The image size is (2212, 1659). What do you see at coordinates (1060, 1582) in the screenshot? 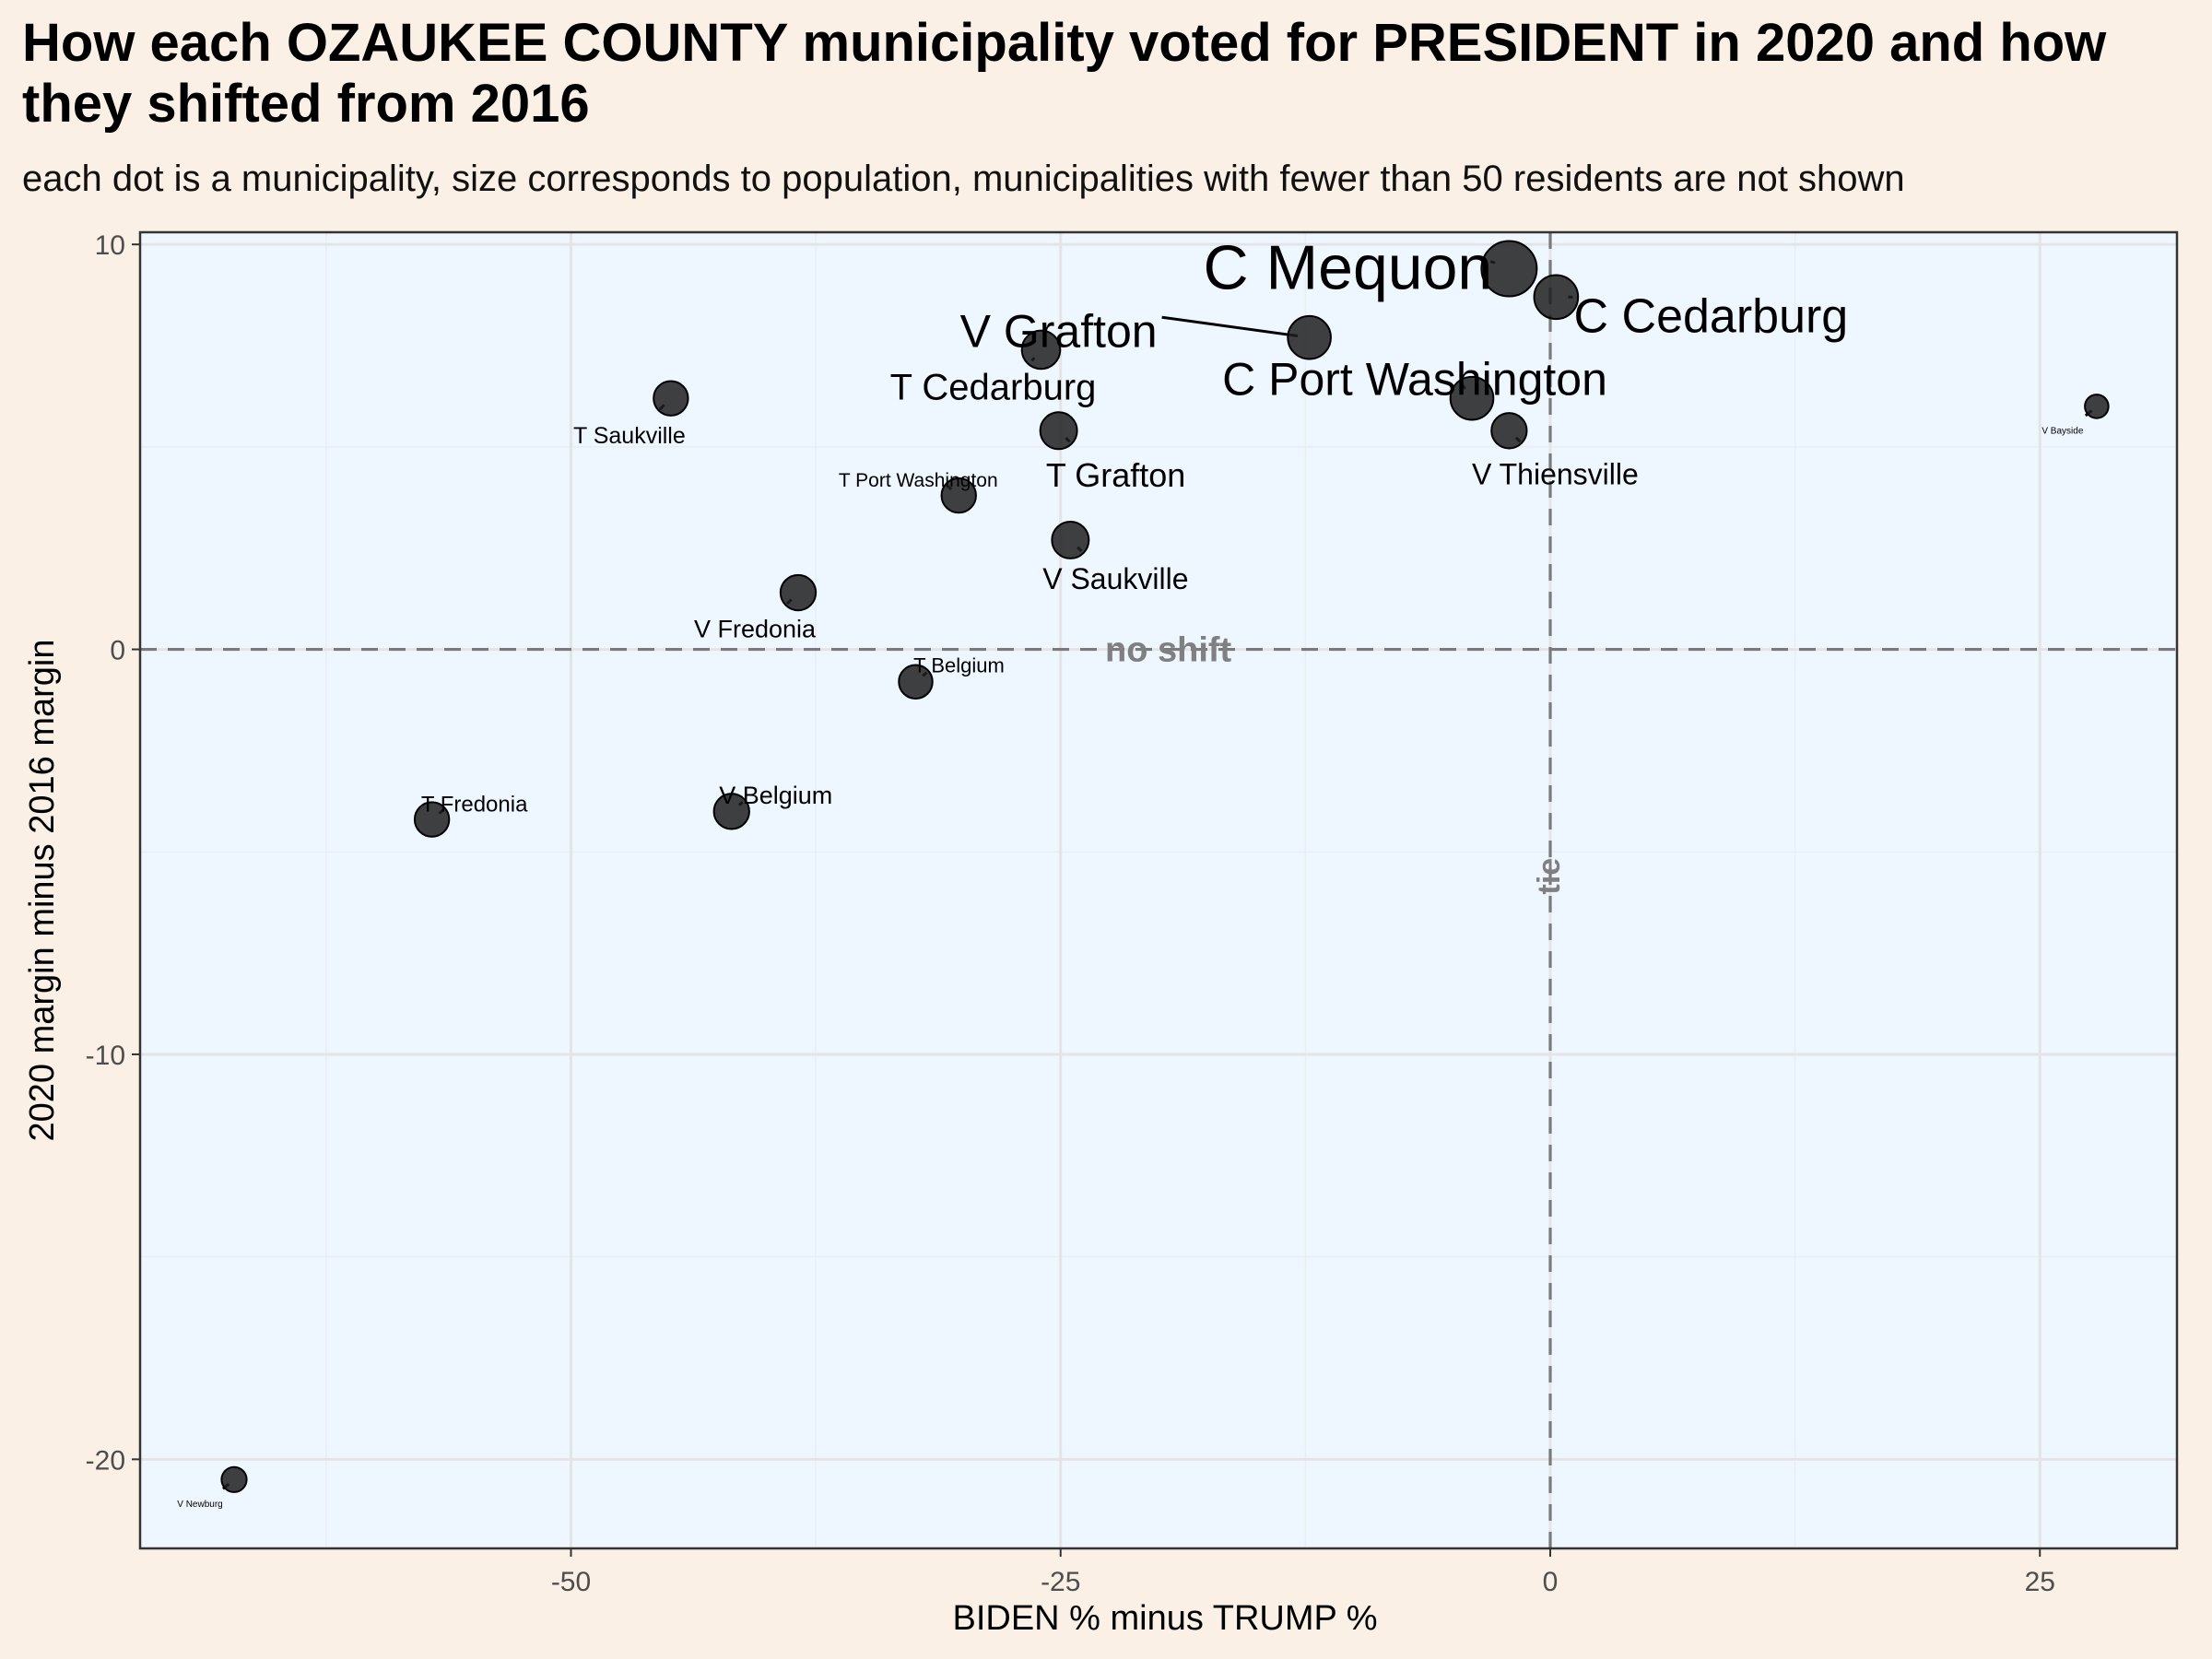
I see `x-tick-label: -25` at bounding box center [1060, 1582].